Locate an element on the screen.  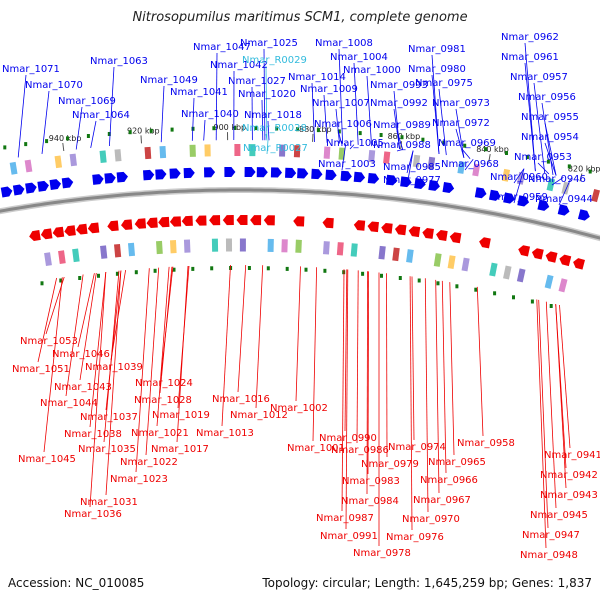
gene-label: Nmar_0985 is located at coordinates (412, 167).